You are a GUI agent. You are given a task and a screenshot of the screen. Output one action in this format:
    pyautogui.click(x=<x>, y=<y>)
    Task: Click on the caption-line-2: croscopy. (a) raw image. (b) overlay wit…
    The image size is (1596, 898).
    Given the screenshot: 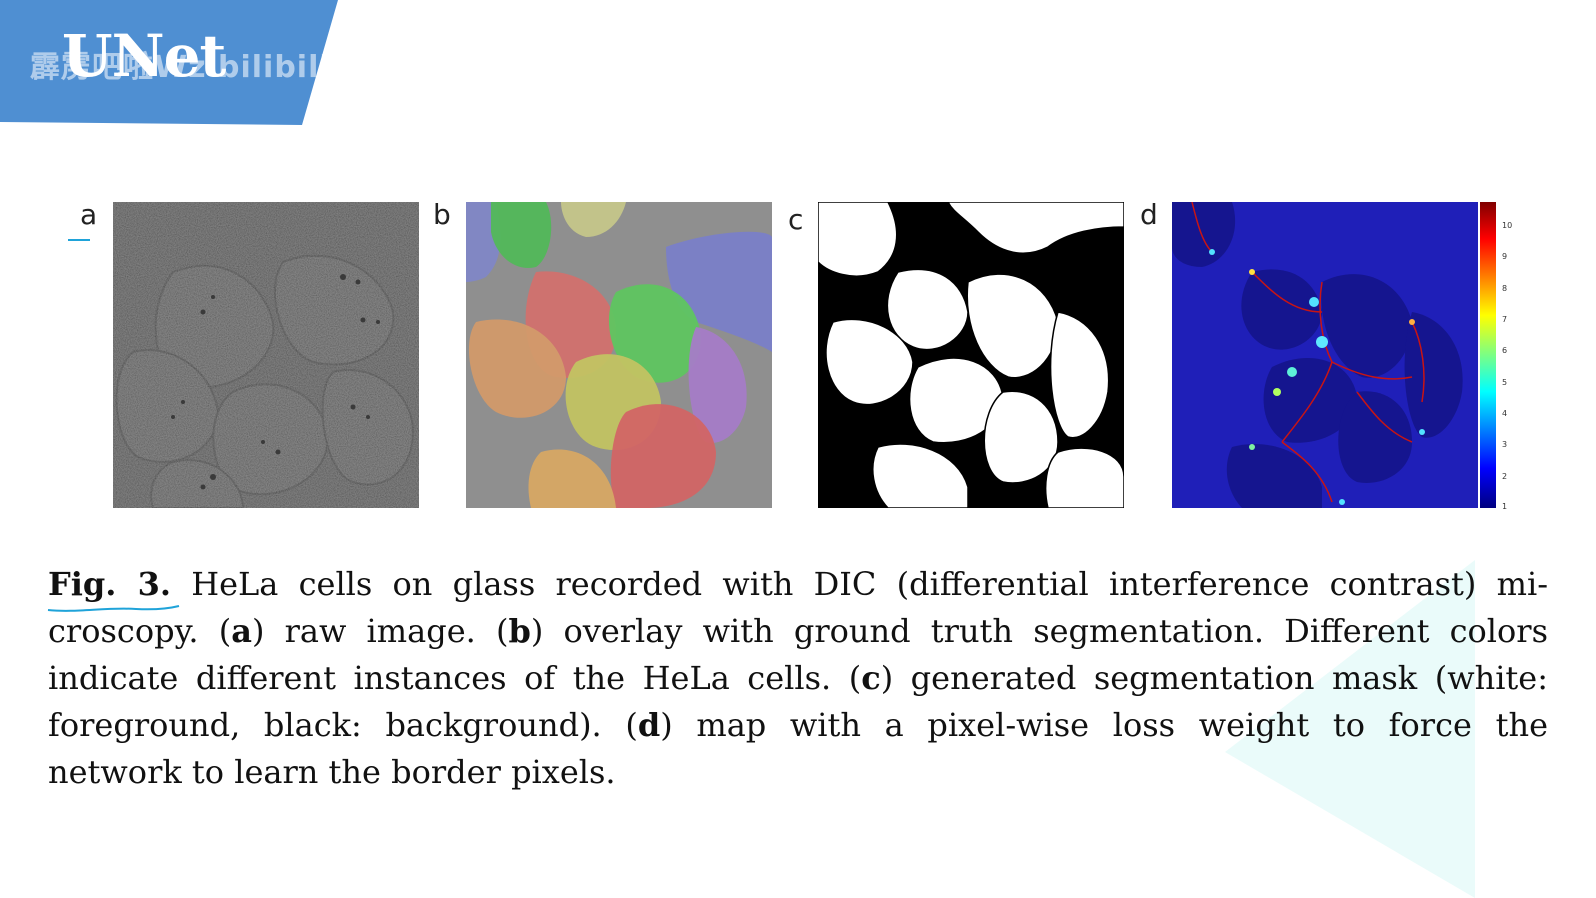 What is the action you would take?
    pyautogui.click(x=798, y=631)
    